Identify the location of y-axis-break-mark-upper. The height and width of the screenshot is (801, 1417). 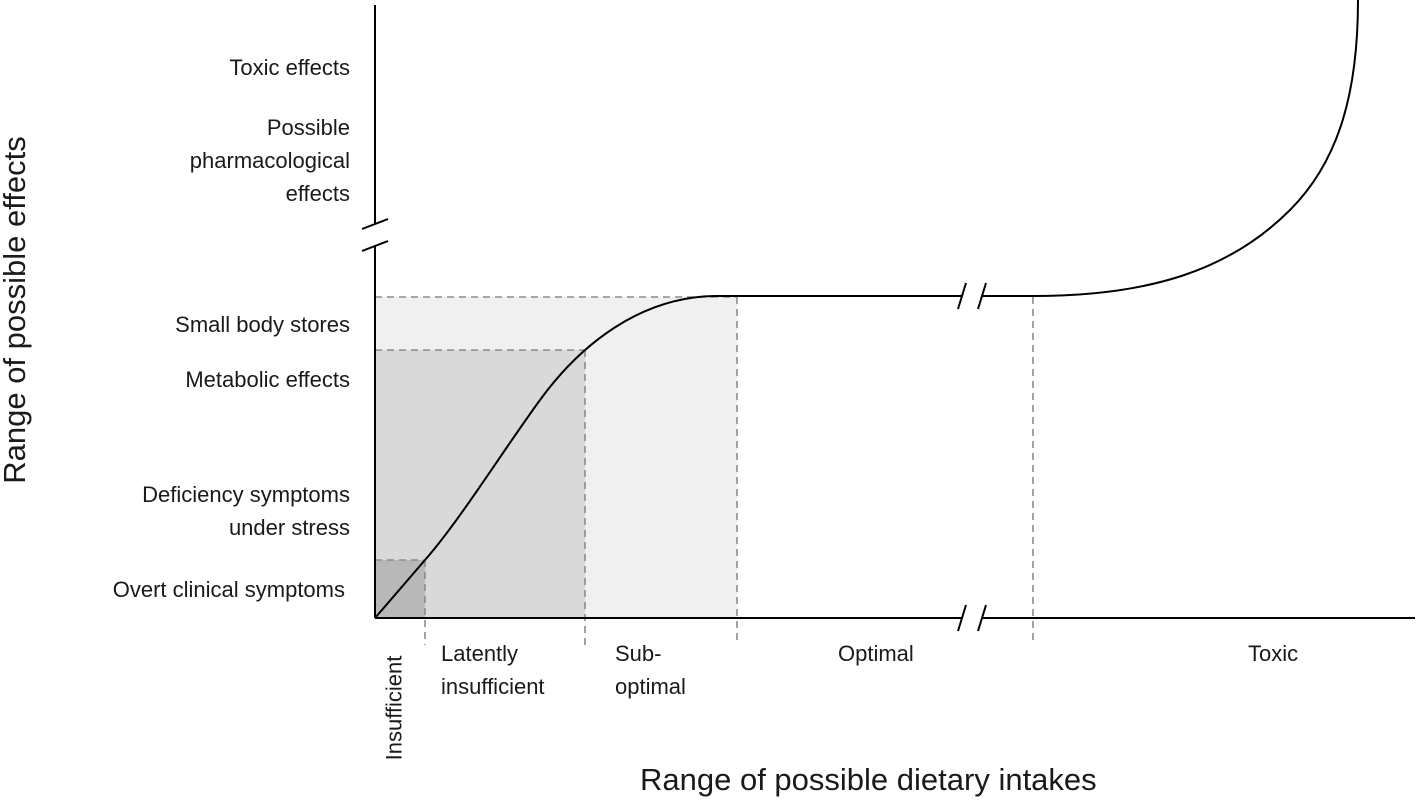
(375, 224).